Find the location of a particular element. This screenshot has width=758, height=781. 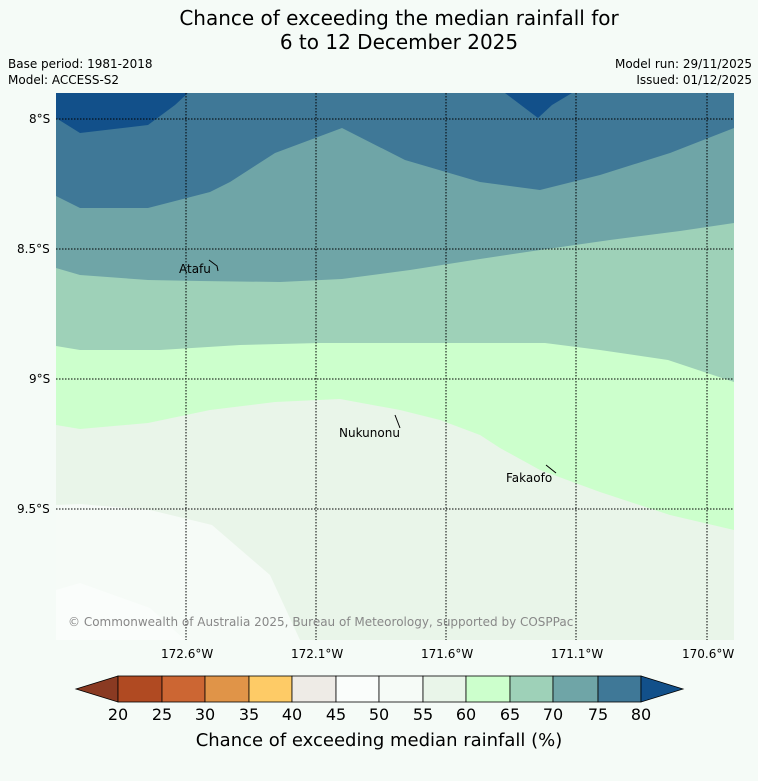

colorbar-over-extension is located at coordinates (662, 689).